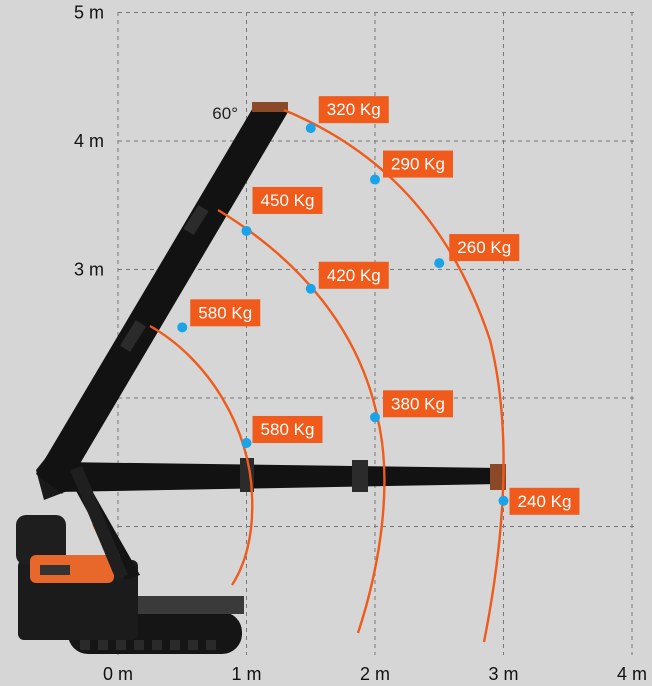  What do you see at coordinates (375, 674) in the screenshot?
I see `x-tick-label: 2 m` at bounding box center [375, 674].